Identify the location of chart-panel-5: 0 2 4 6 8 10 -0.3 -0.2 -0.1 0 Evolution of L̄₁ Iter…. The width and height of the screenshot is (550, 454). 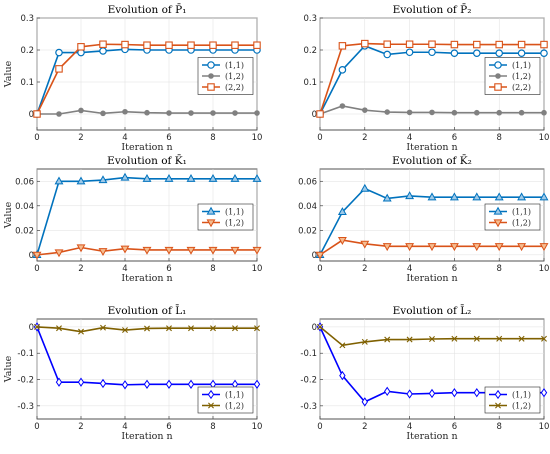
(132, 373).